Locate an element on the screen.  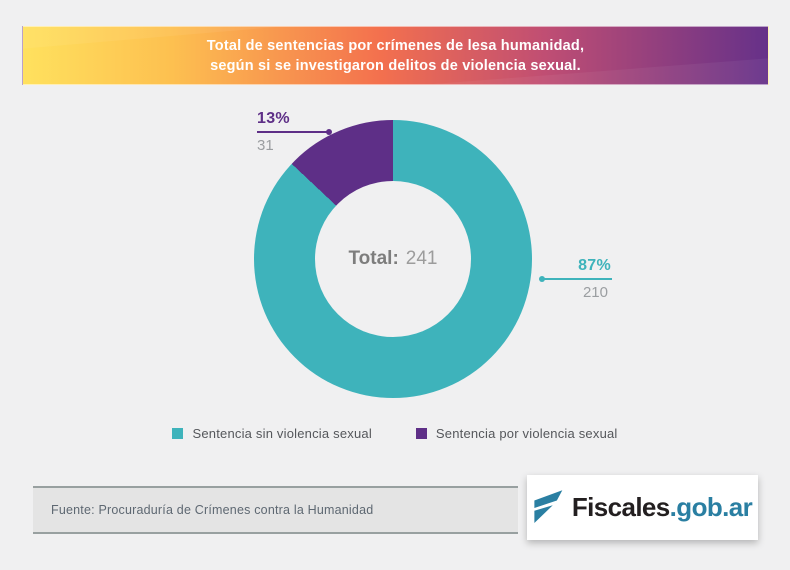
legend-label: Sentencia por violencia sexual is located at coordinates (526, 433).